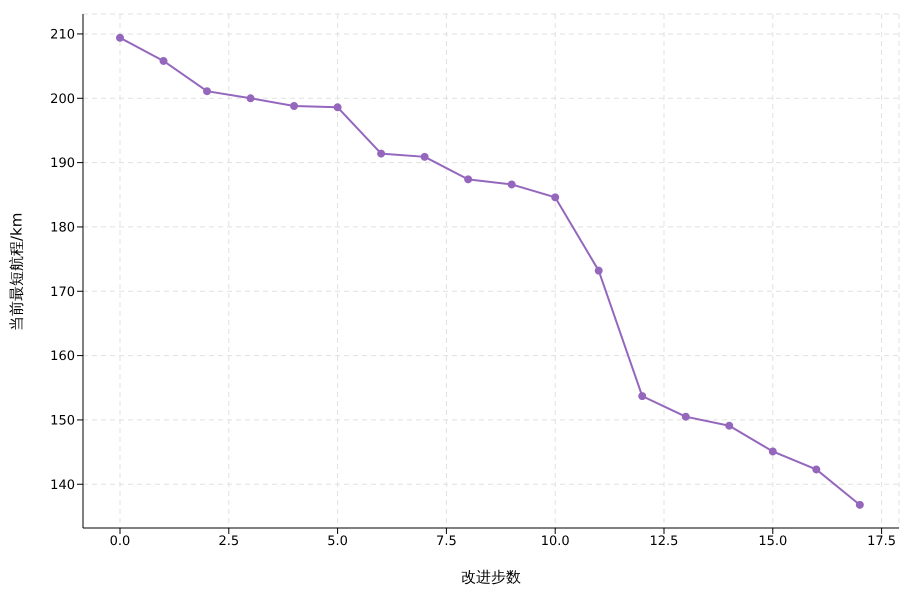 Image resolution: width=923 pixels, height=609 pixels. Describe the element at coordinates (881, 542) in the screenshot. I see `x-tick-label: 17.5` at that location.